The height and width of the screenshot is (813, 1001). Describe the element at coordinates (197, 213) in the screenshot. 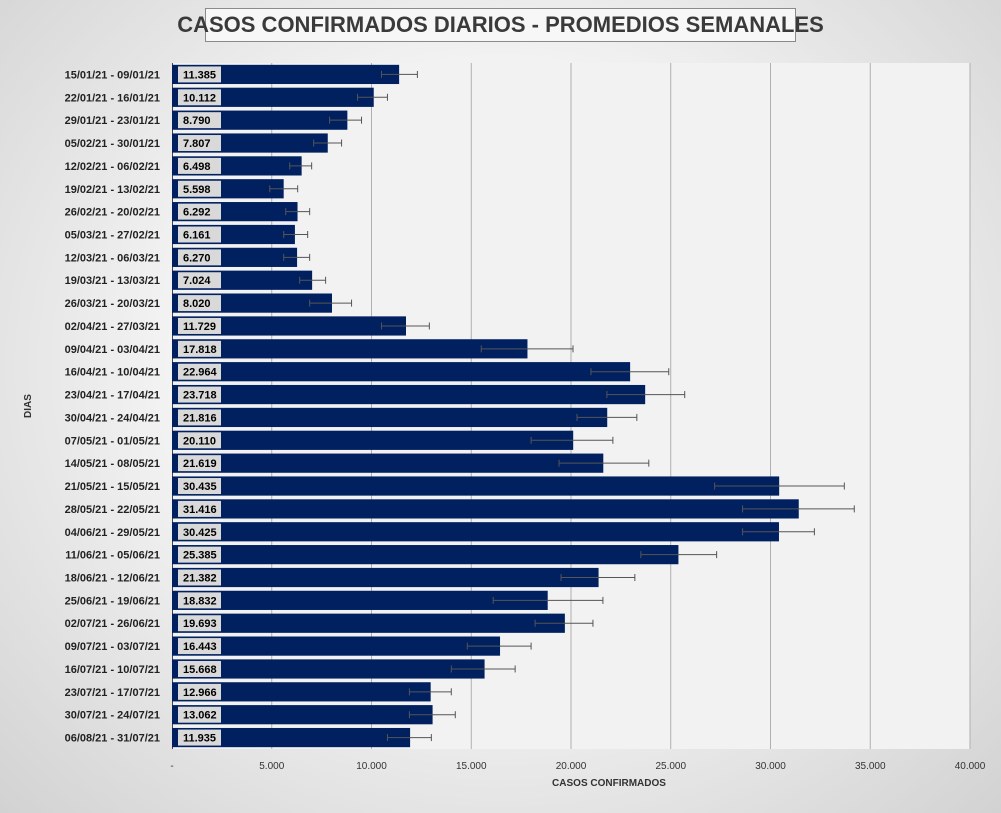

I see `data-label: 6.292` at that location.